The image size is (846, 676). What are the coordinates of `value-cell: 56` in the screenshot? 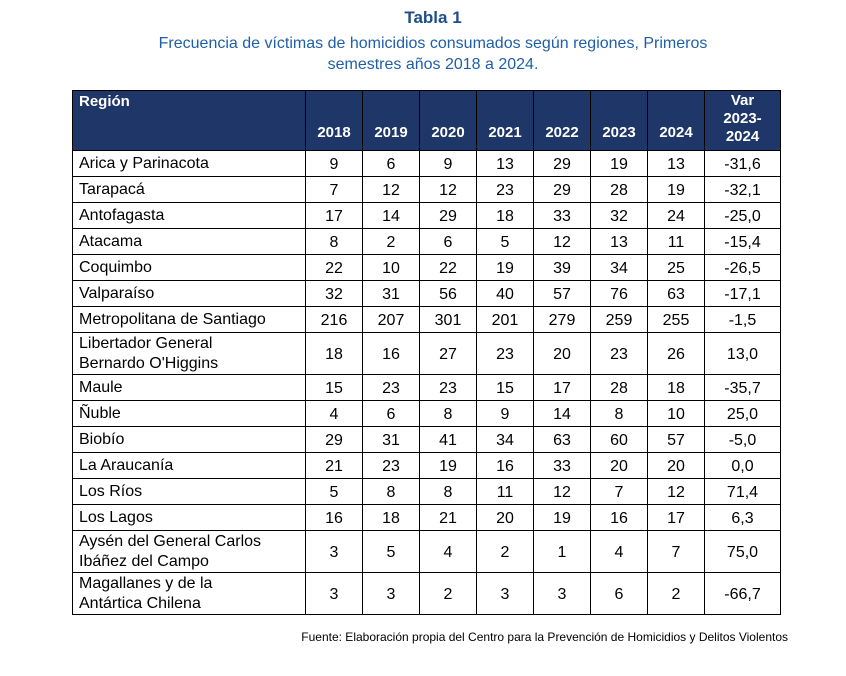 It's located at (448, 293).